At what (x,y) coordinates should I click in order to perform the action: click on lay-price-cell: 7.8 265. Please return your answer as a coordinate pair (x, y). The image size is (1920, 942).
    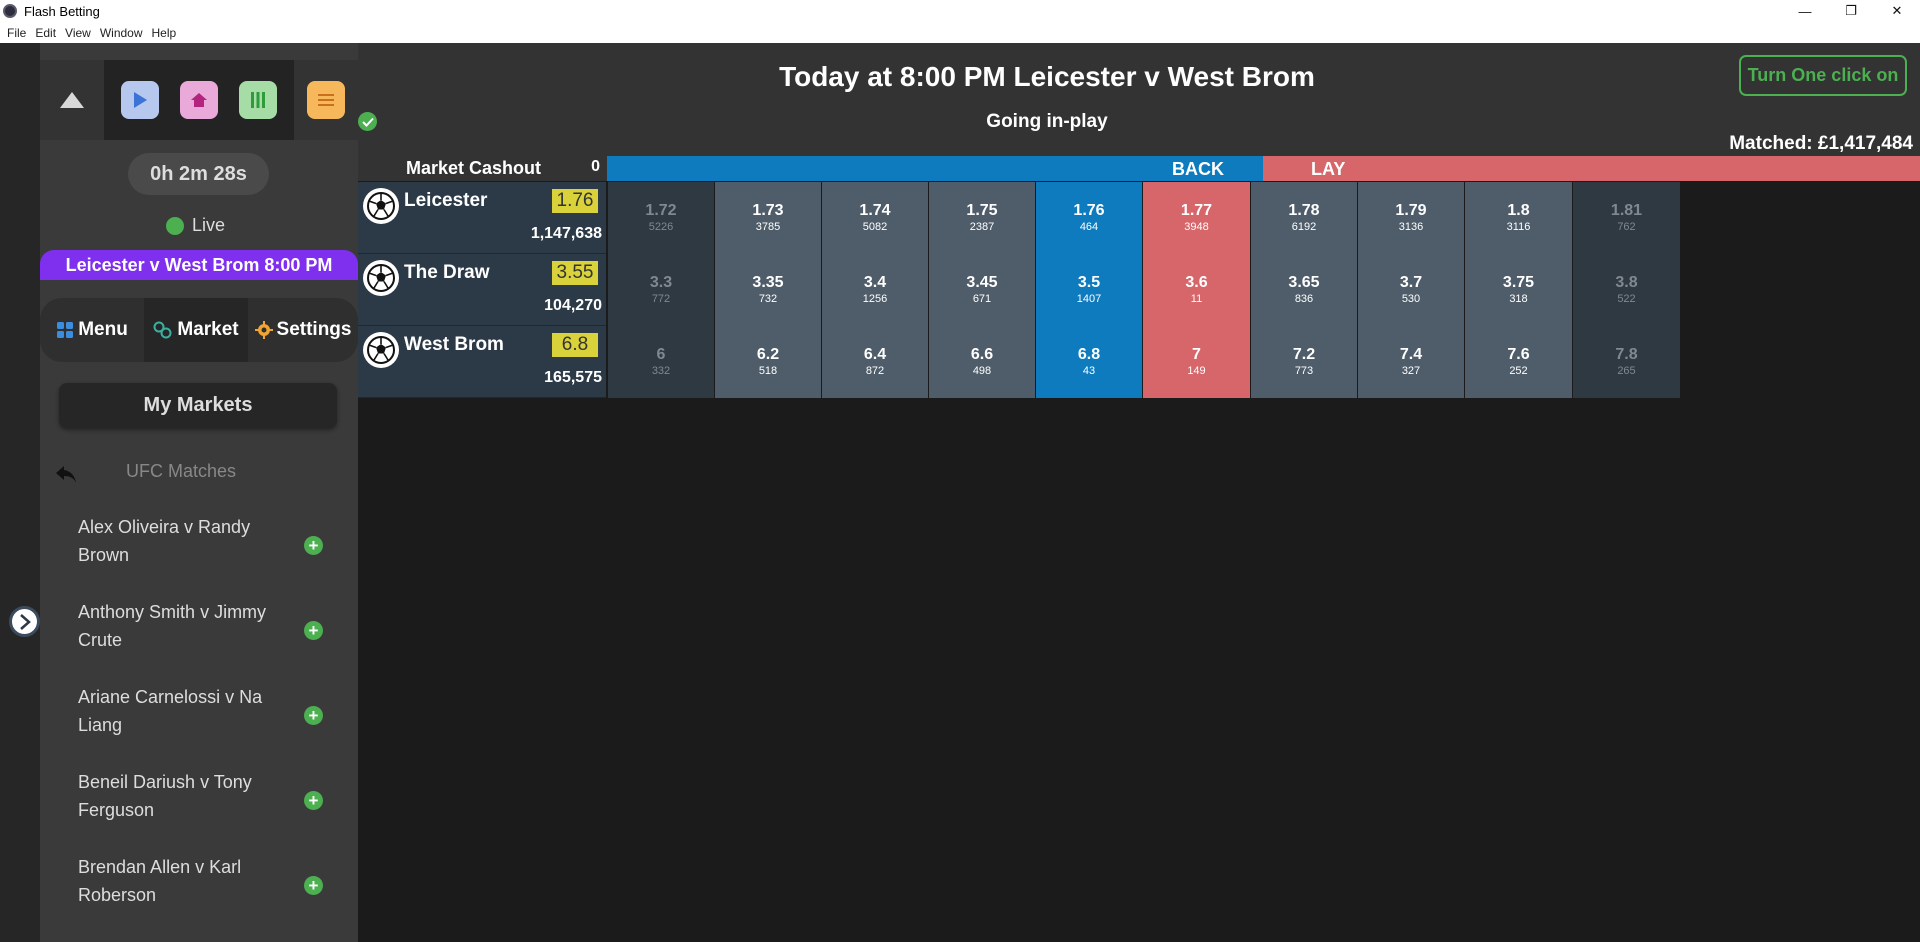
    Looking at the image, I should click on (1626, 362).